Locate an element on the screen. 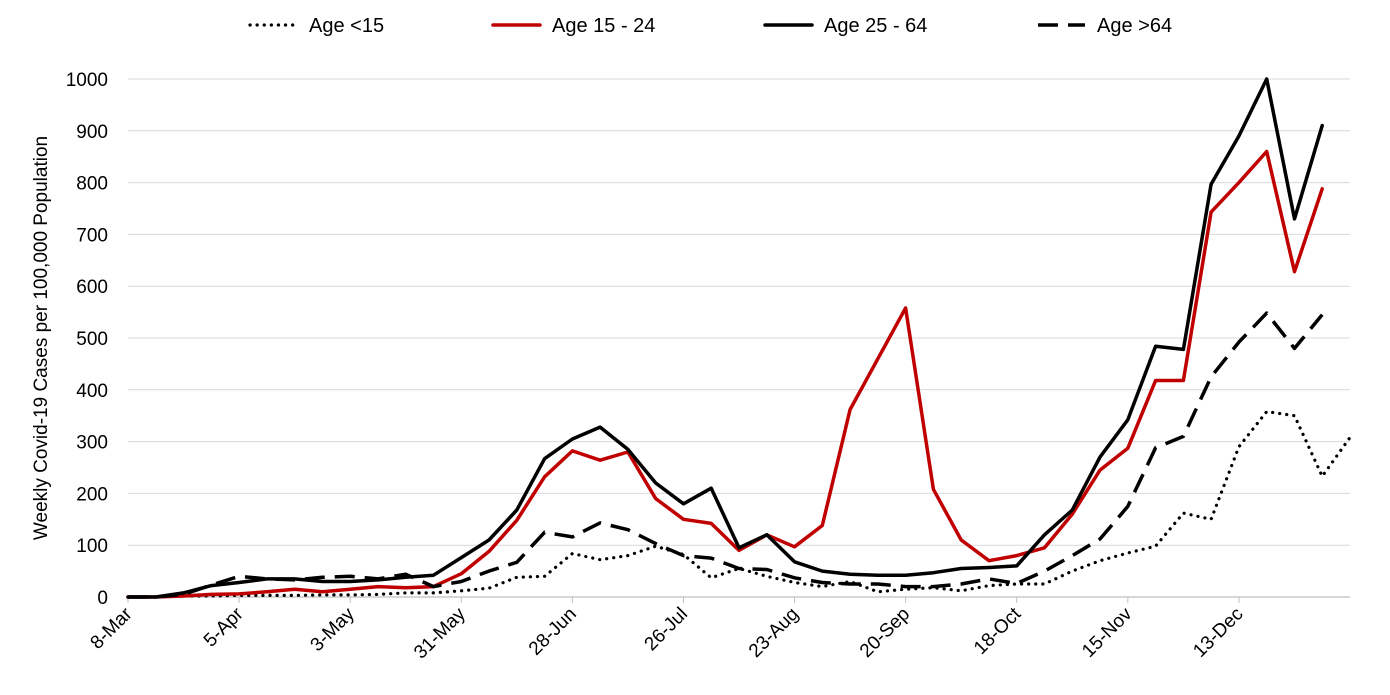  y-tick-label: 700 is located at coordinates (92, 235).